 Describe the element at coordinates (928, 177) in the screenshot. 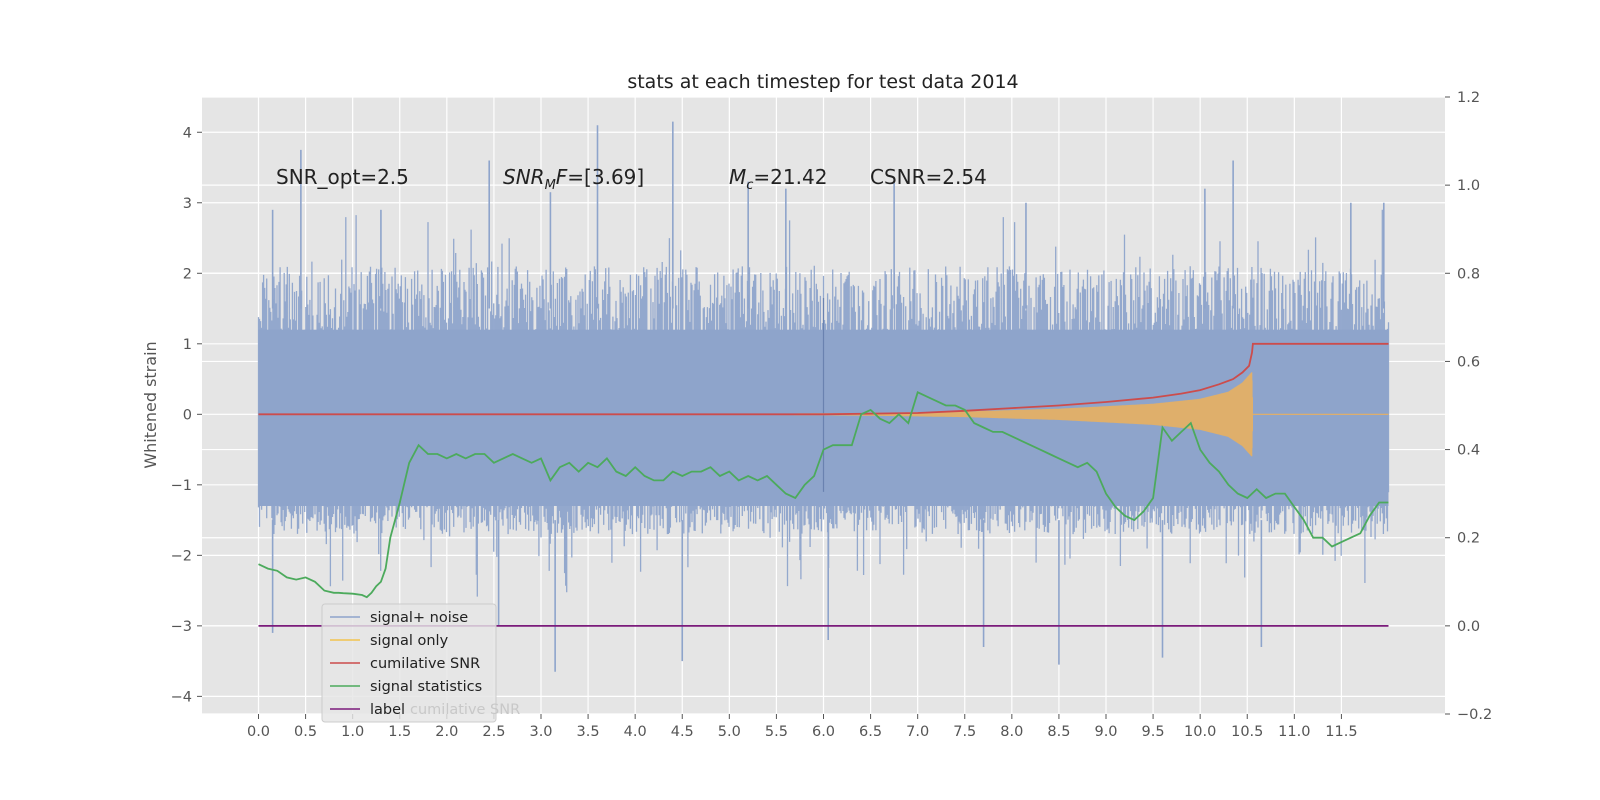

I see `annotation-csnr: CSNR=2.54` at that location.